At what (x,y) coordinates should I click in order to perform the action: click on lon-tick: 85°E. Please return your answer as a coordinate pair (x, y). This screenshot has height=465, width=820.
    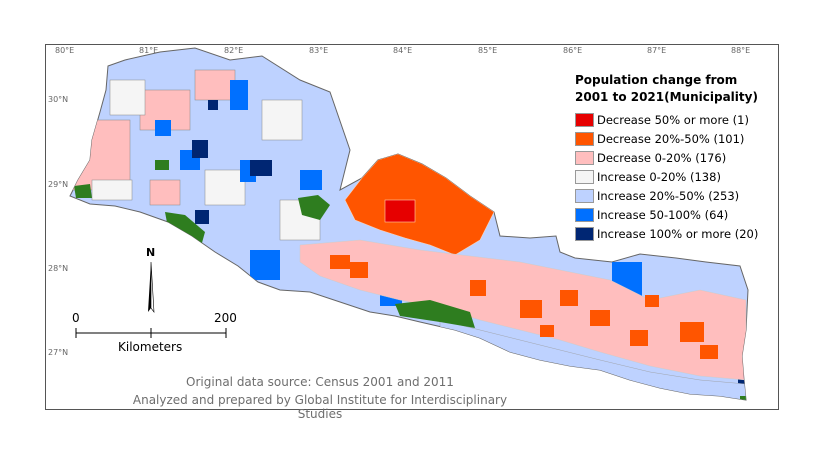
    Looking at the image, I should click on (488, 50).